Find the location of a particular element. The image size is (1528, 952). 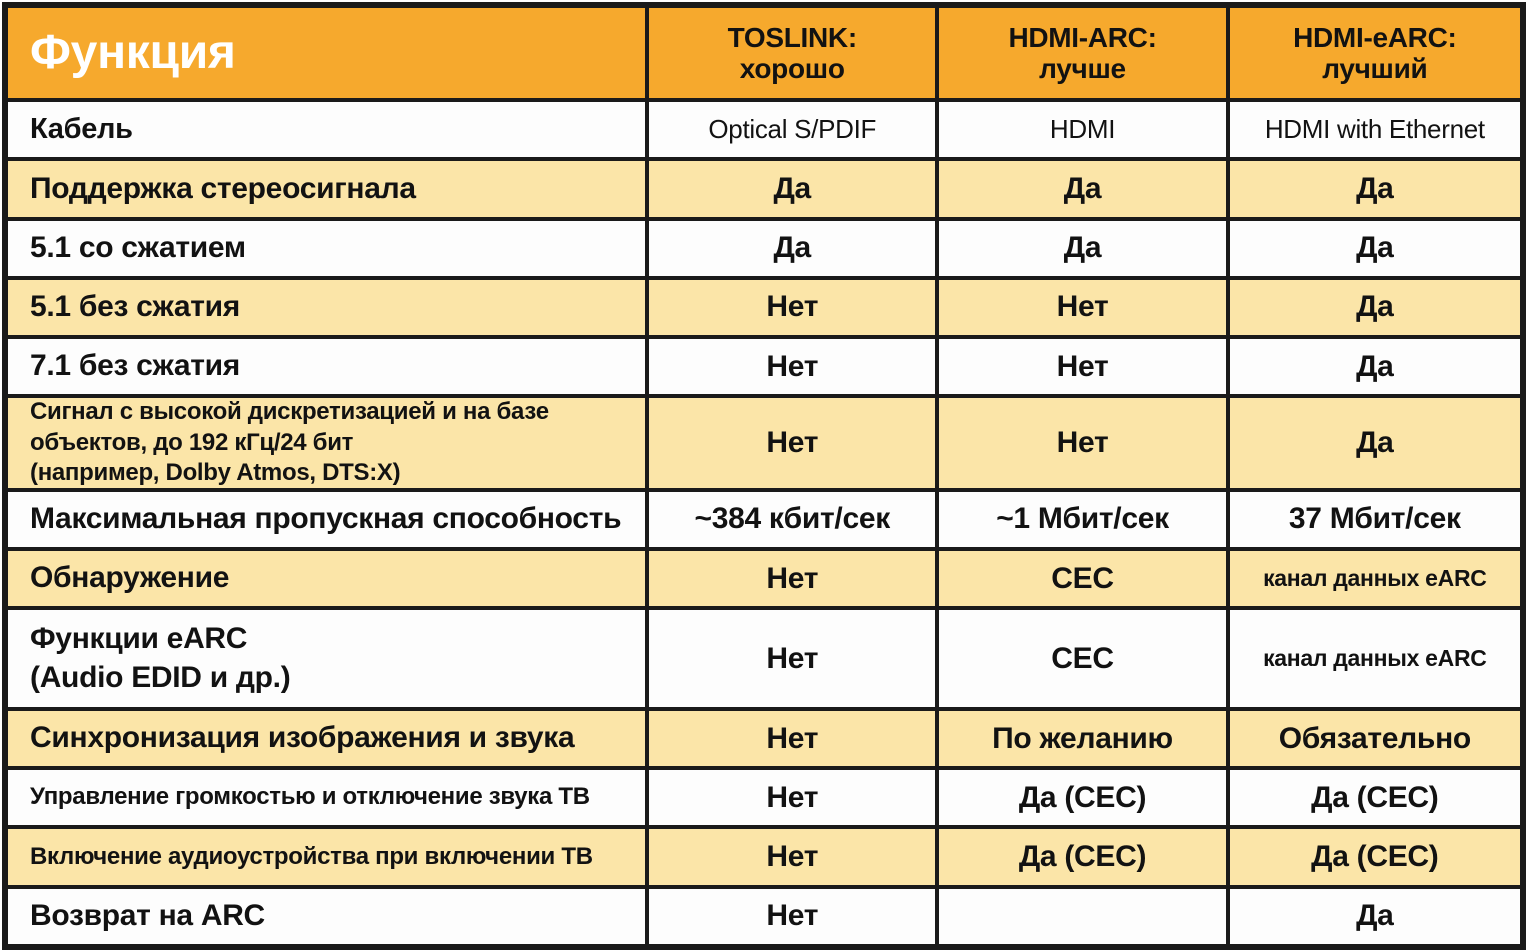

table-row: 5.1 без сжатия Нет Нет Да is located at coordinates (764, 305).